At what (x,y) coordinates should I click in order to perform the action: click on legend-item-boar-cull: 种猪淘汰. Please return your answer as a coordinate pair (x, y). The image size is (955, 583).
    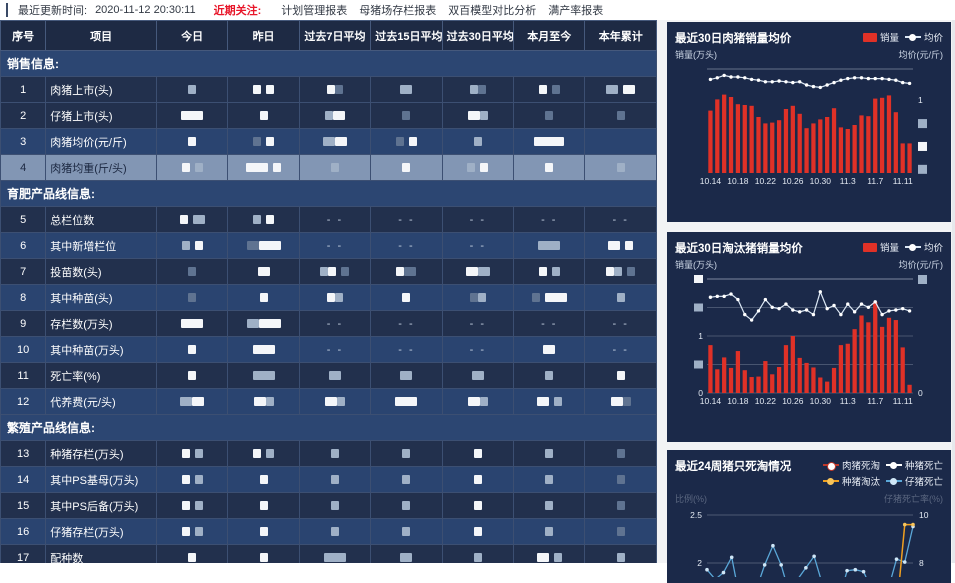
    Looking at the image, I should click on (851, 481).